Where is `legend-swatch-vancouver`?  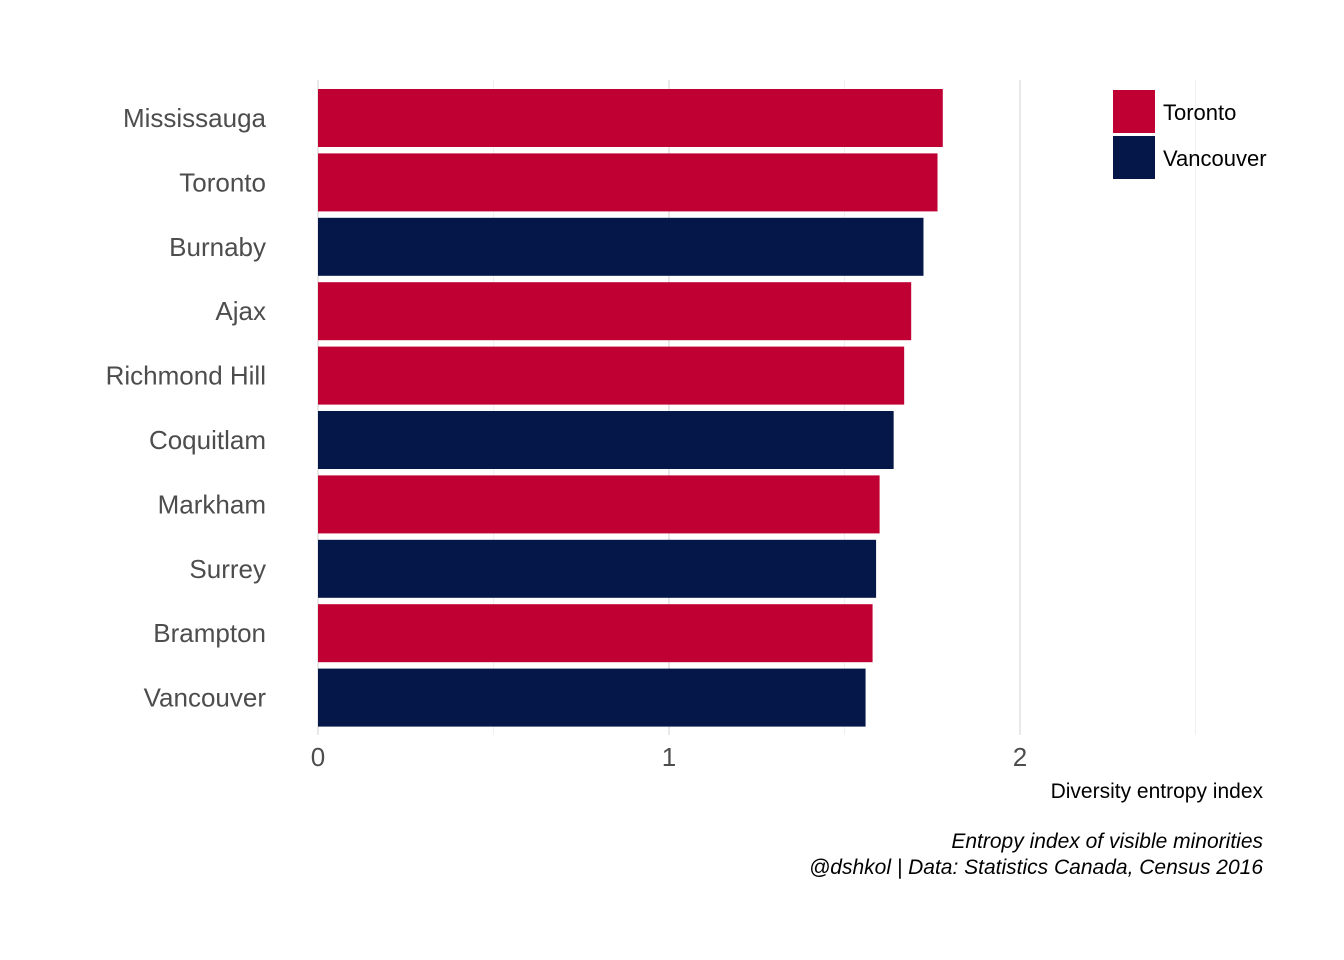
legend-swatch-vancouver is located at coordinates (1134, 157).